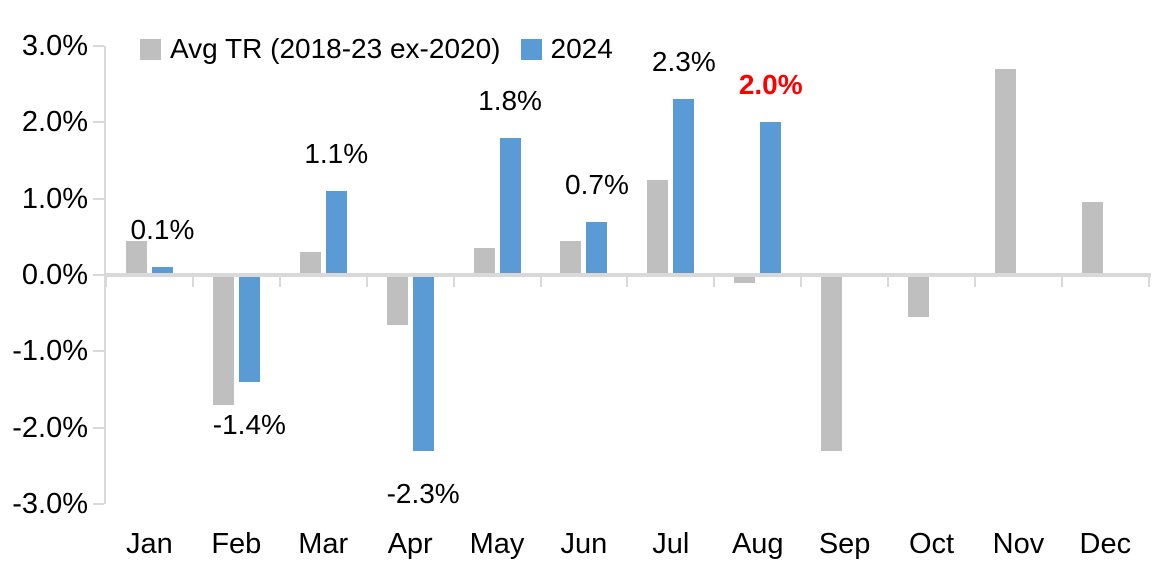 The width and height of the screenshot is (1152, 570). Describe the element at coordinates (1105, 544) in the screenshot. I see `x-axis-label-dec: Dec` at that location.